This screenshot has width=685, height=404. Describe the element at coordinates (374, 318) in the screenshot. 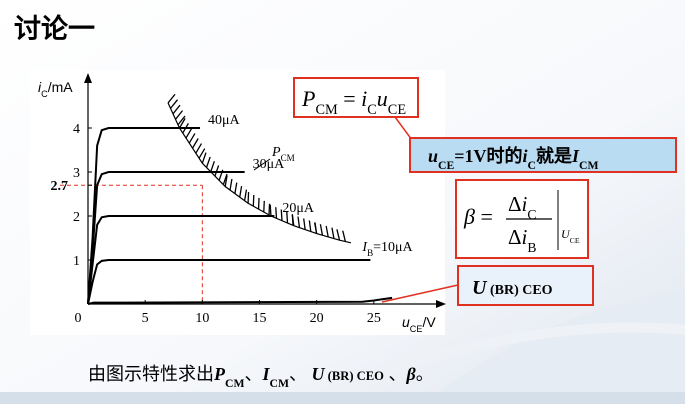

I see `x-tick-label: 25` at that location.